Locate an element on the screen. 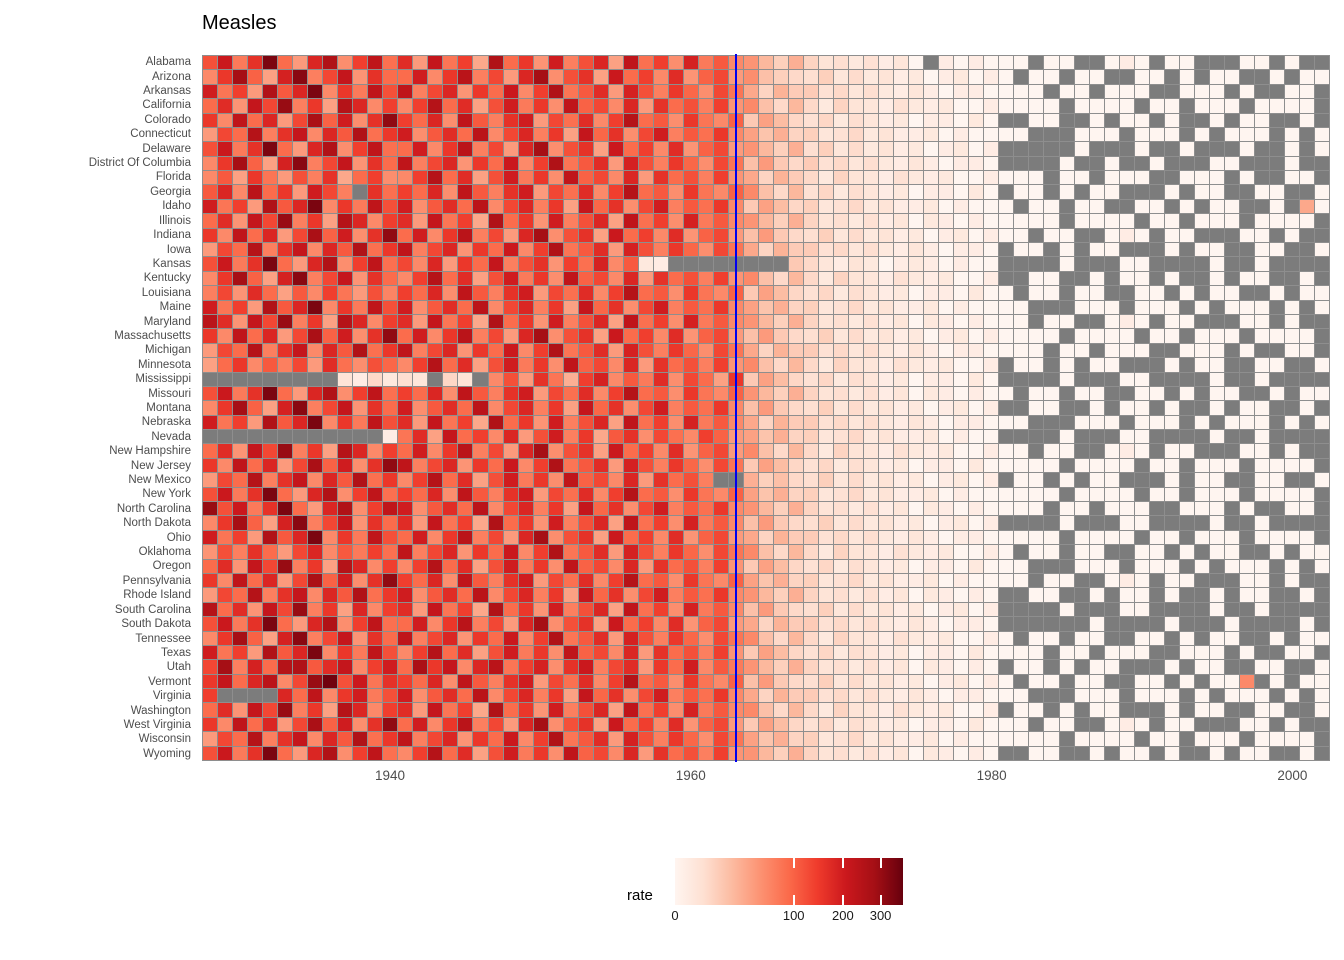  y-axis-label: Washington is located at coordinates (160, 710).